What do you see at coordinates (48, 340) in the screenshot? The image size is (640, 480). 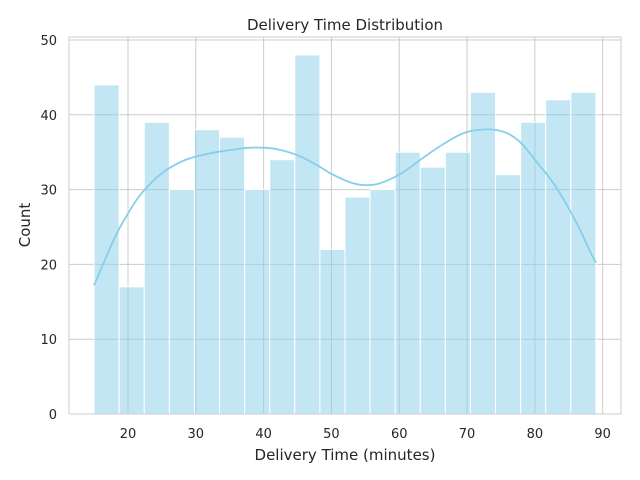 I see `y-tick-label: 10` at bounding box center [48, 340].